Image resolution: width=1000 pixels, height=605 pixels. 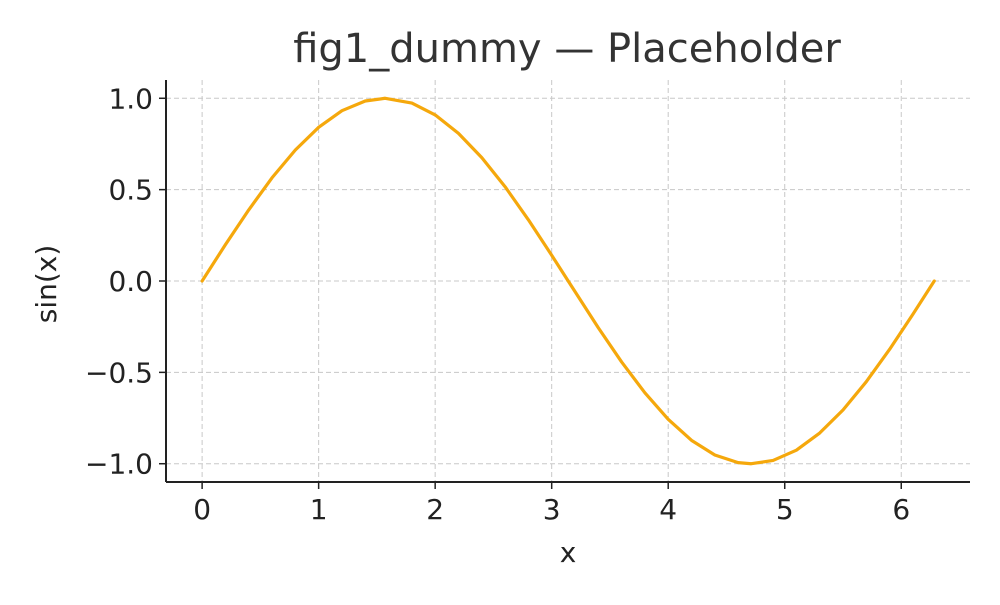 I want to click on y-tick-label: 1.0, so click(x=130, y=98).